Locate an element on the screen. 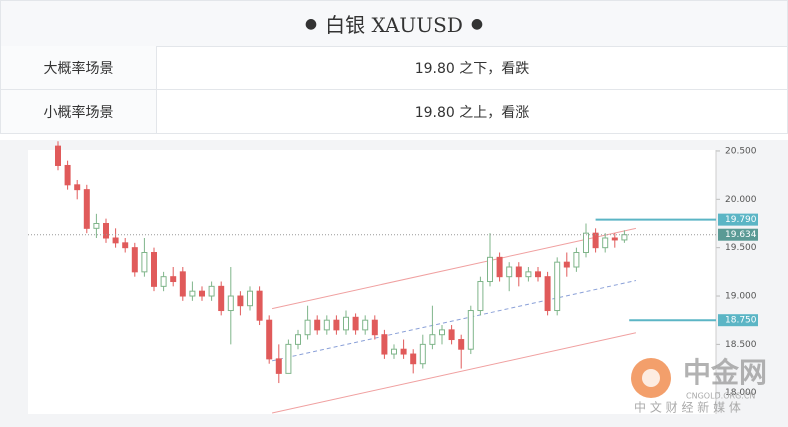 This screenshot has width=788, height=427. logo is located at coordinates (651, 378).